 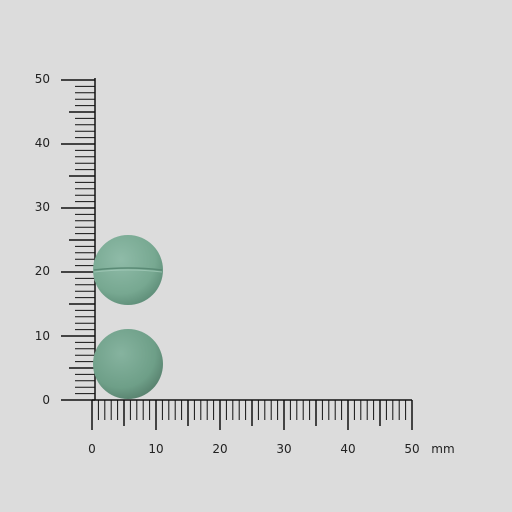 I want to click on score-line, so click(x=128, y=269).